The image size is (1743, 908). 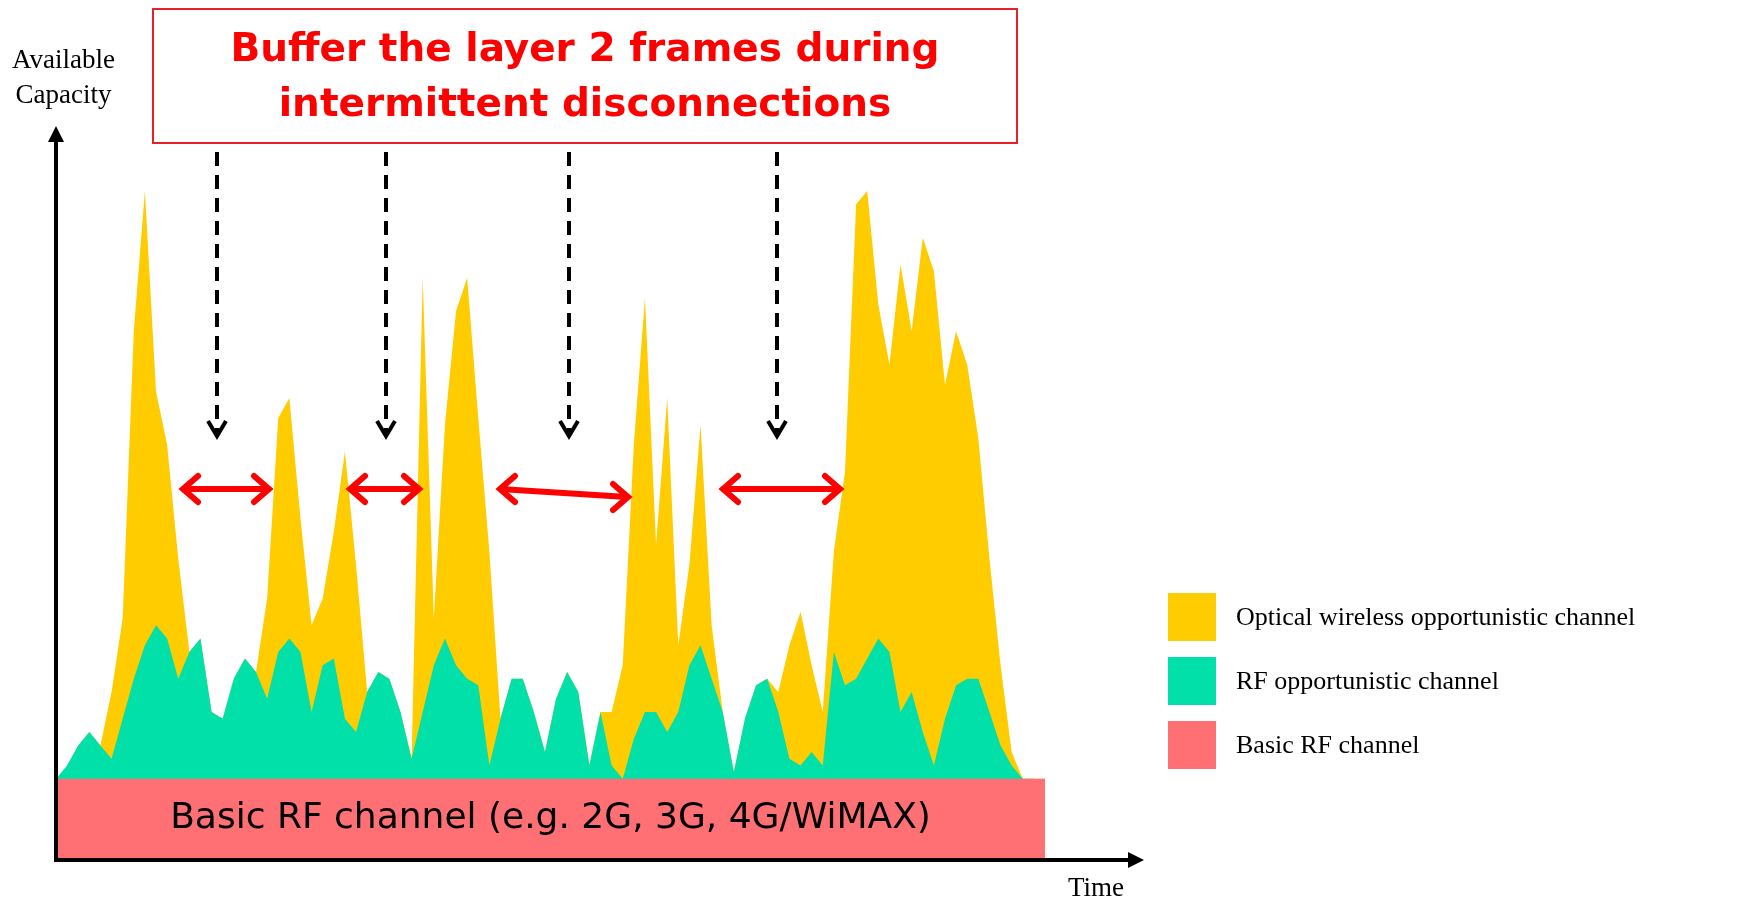 What do you see at coordinates (1367, 681) in the screenshot?
I see `legend-label: RF opportunistic channel` at bounding box center [1367, 681].